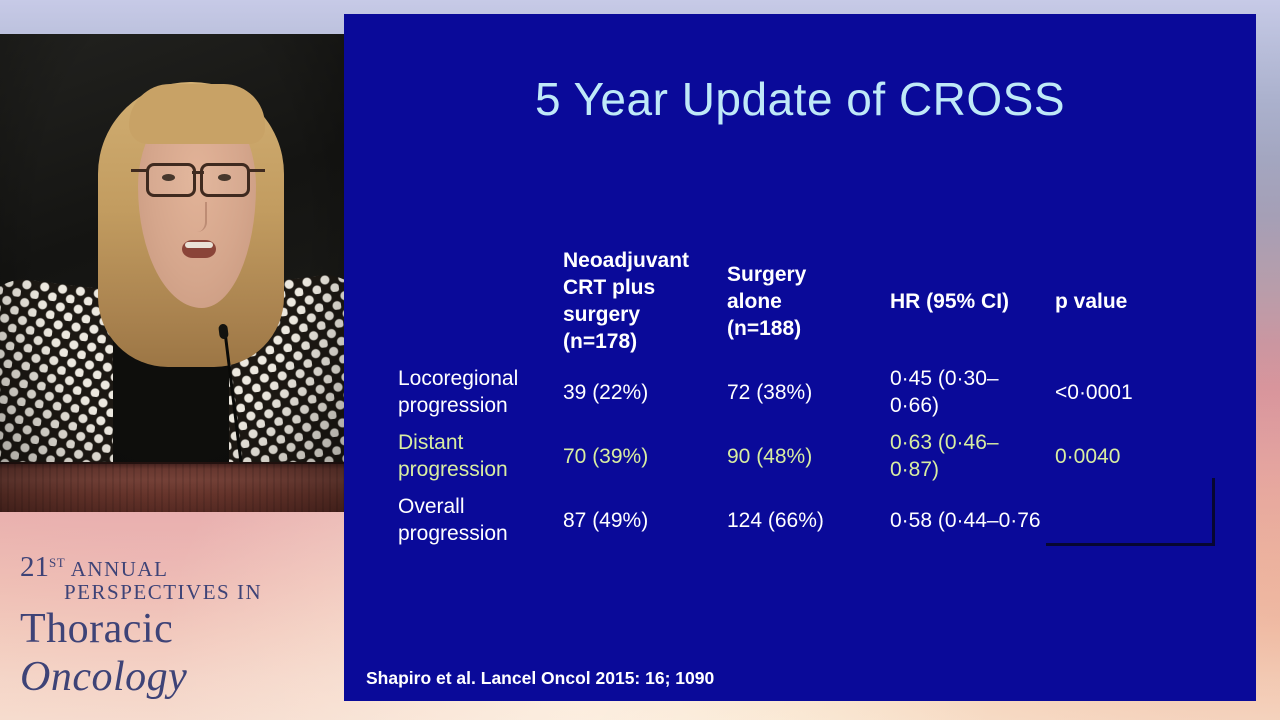  Describe the element at coordinates (458, 392) in the screenshot. I see `row-label: Locoregional progression` at that location.